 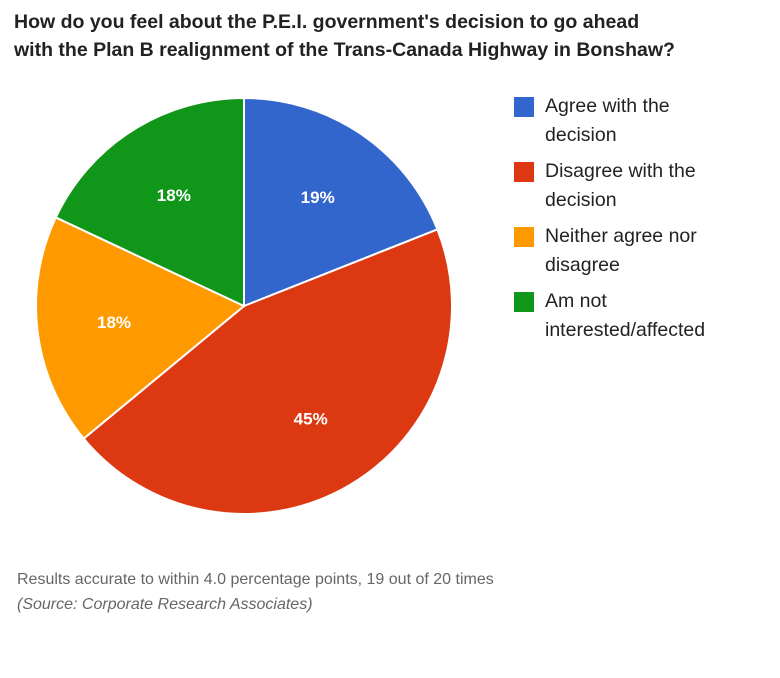 I want to click on legend-item-not-interested: Am not interested/affected, so click(x=644, y=319).